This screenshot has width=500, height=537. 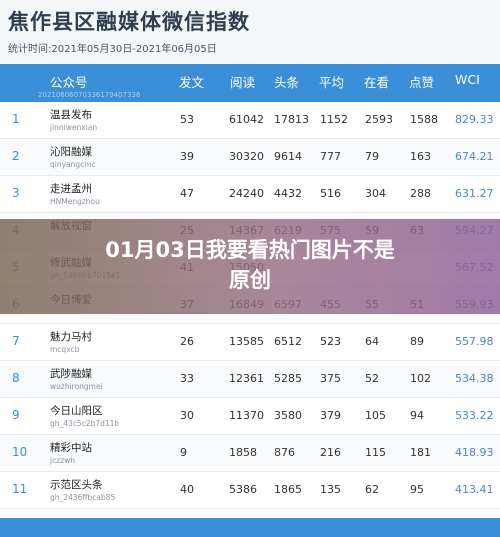 What do you see at coordinates (71, 189) in the screenshot?
I see `account-name: 走进孟州` at bounding box center [71, 189].